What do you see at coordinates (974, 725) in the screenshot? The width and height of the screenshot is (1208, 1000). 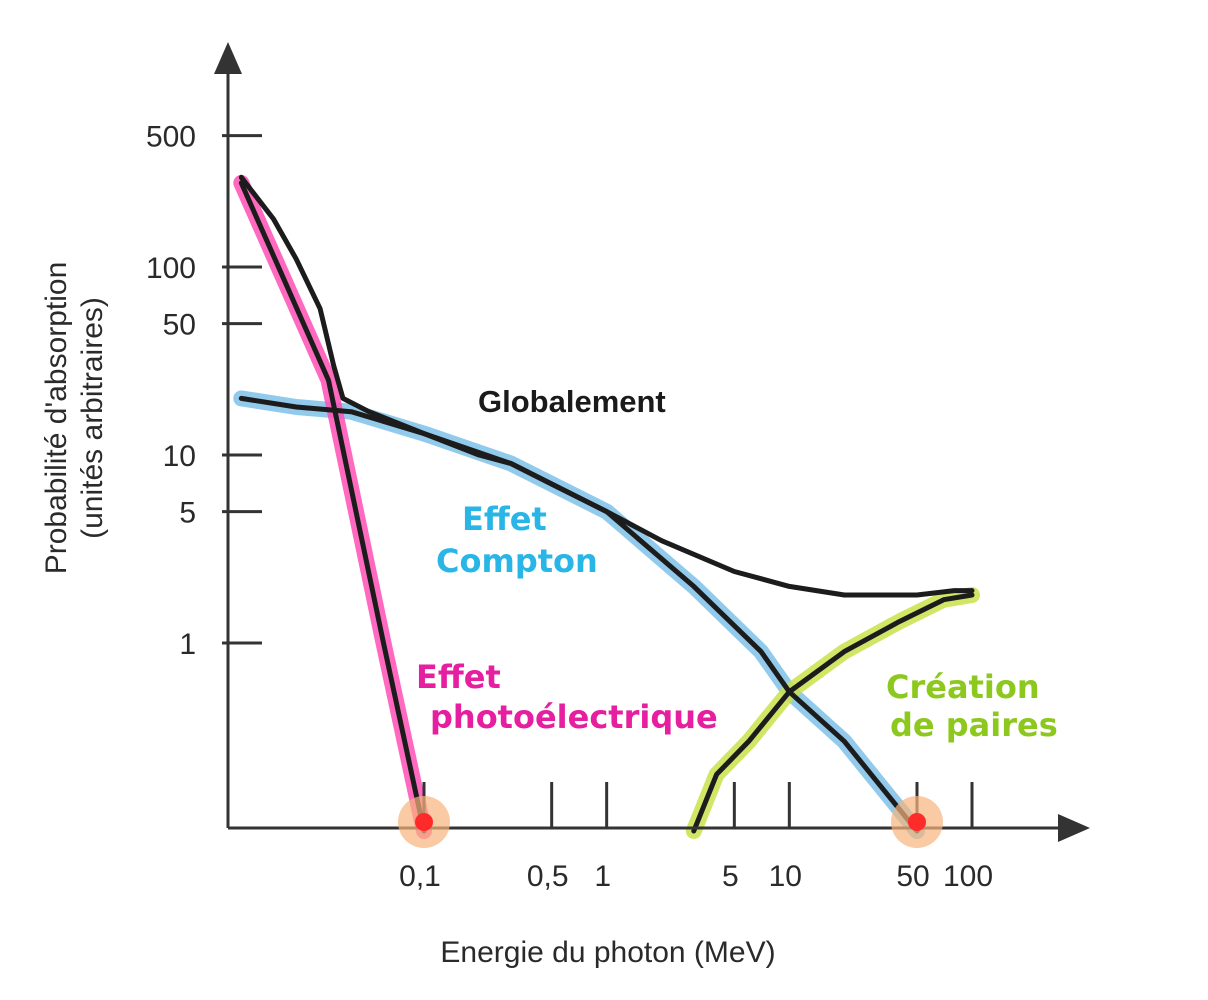 I see `label-paires-2: de paires` at bounding box center [974, 725].